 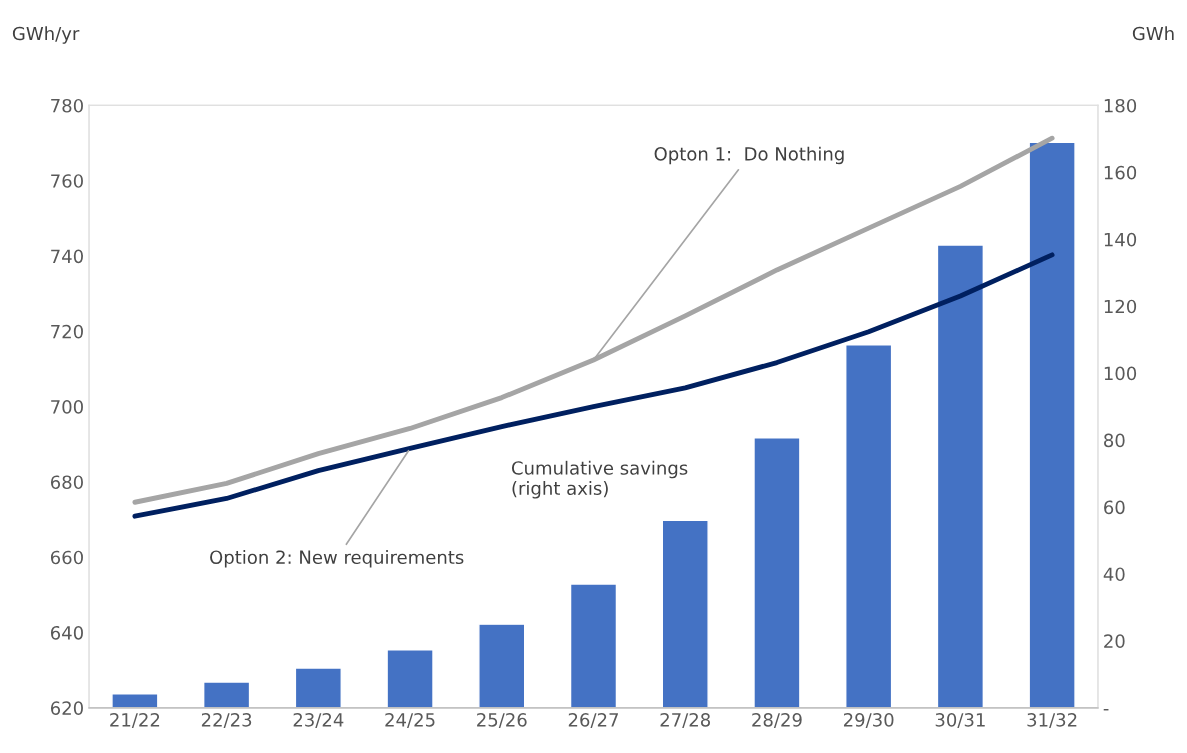 What do you see at coordinates (749, 155) in the screenshot?
I see `annotation: Opton 1: Do Nothing` at bounding box center [749, 155].